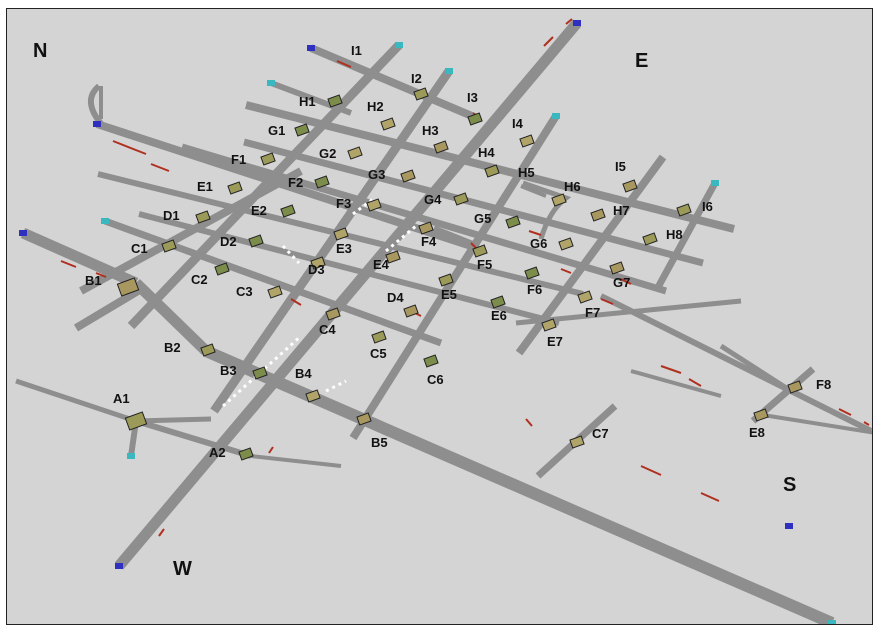 The width and height of the screenshot is (877, 629). Describe the element at coordinates (228, 370) in the screenshot. I see `intersection-label-b3: B3` at that location.